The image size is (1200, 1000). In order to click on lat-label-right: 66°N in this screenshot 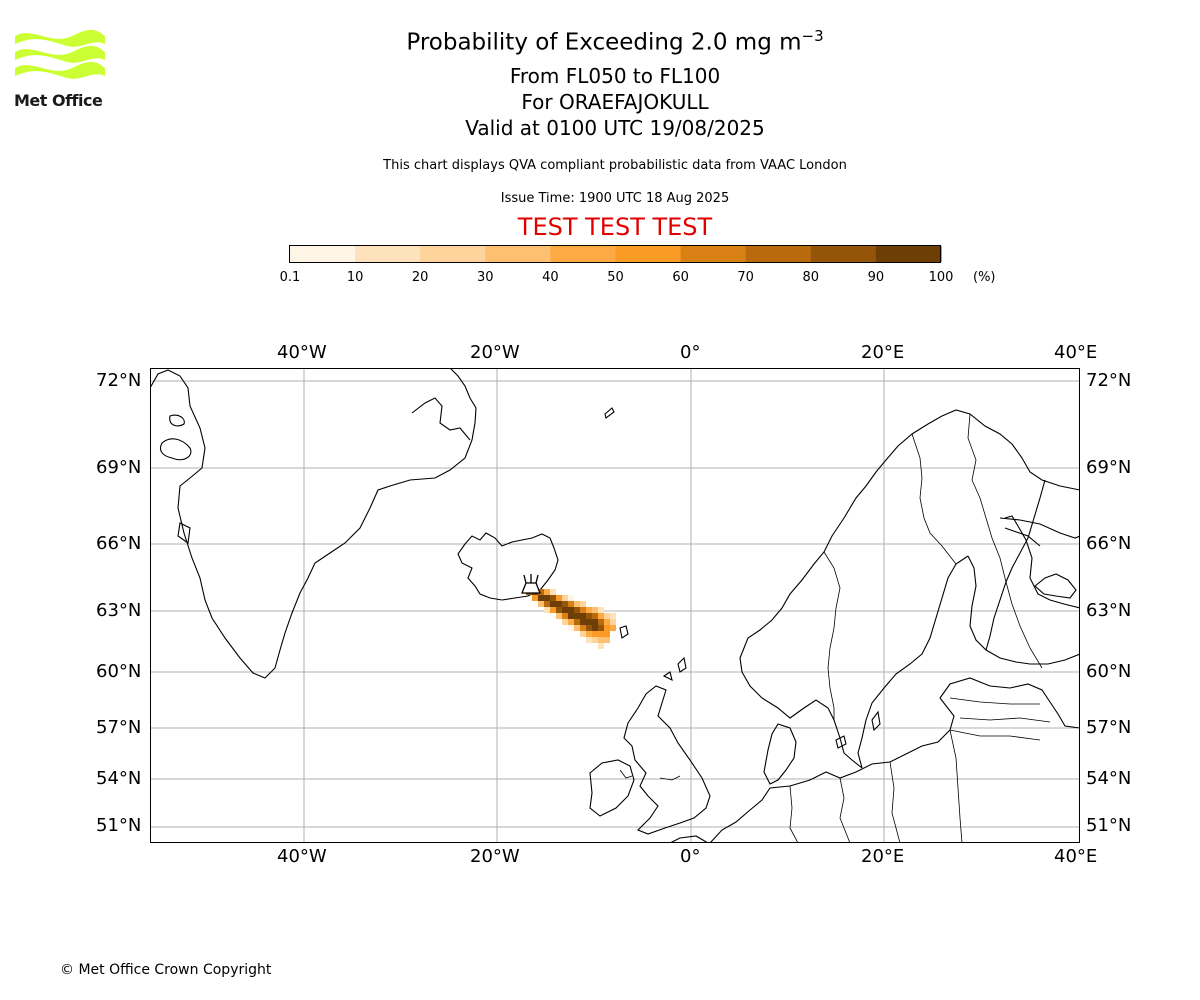, I will do `click(1109, 543)`.